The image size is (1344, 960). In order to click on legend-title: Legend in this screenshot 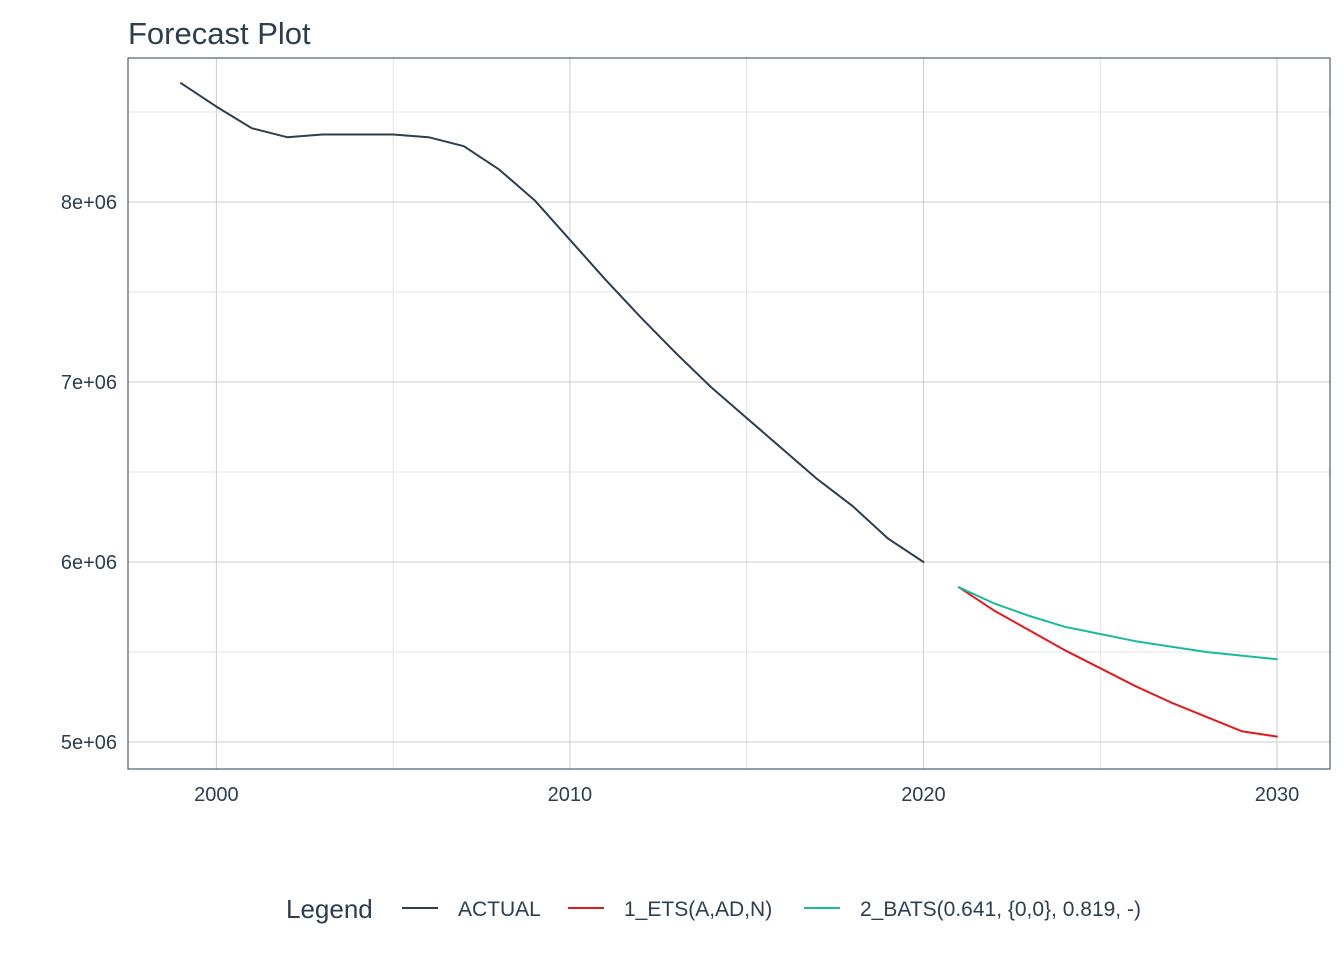, I will do `click(329, 909)`.